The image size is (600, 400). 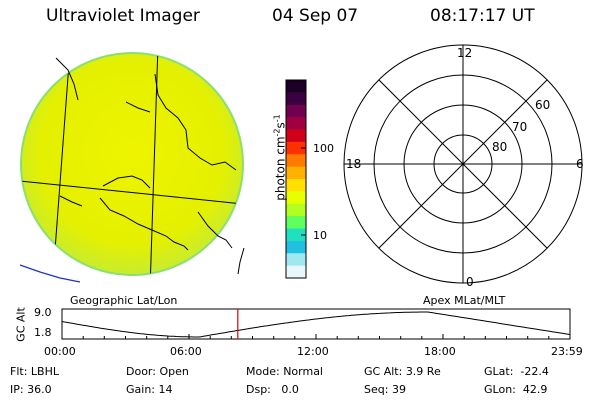 What do you see at coordinates (470, 282) in the screenshot?
I see `polar-mlt-0: 0` at bounding box center [470, 282].